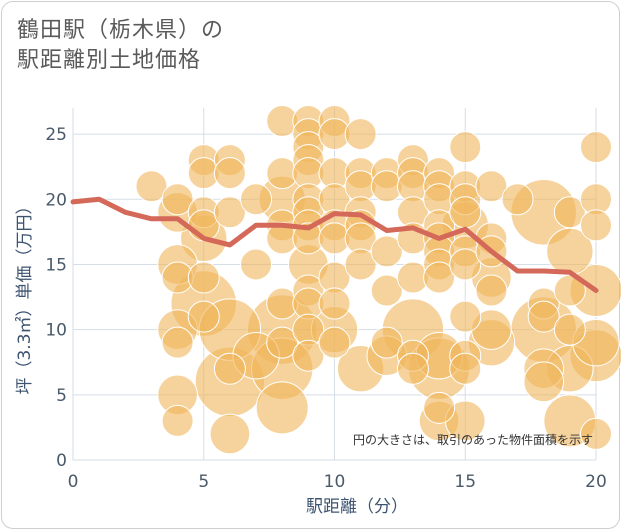 The image size is (621, 530). Describe the element at coordinates (109, 60) in the screenshot. I see `title-line-2: 駅距離別土地価格` at that location.